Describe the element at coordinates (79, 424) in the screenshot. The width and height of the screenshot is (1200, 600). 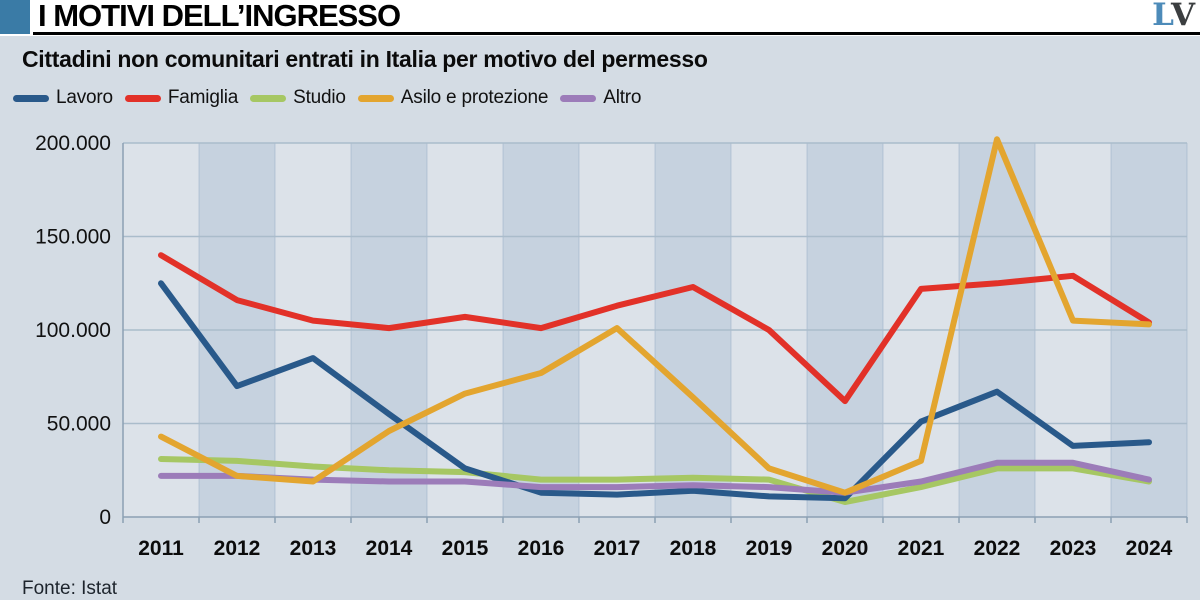
I see `y-tick-label: 50.000` at that location.